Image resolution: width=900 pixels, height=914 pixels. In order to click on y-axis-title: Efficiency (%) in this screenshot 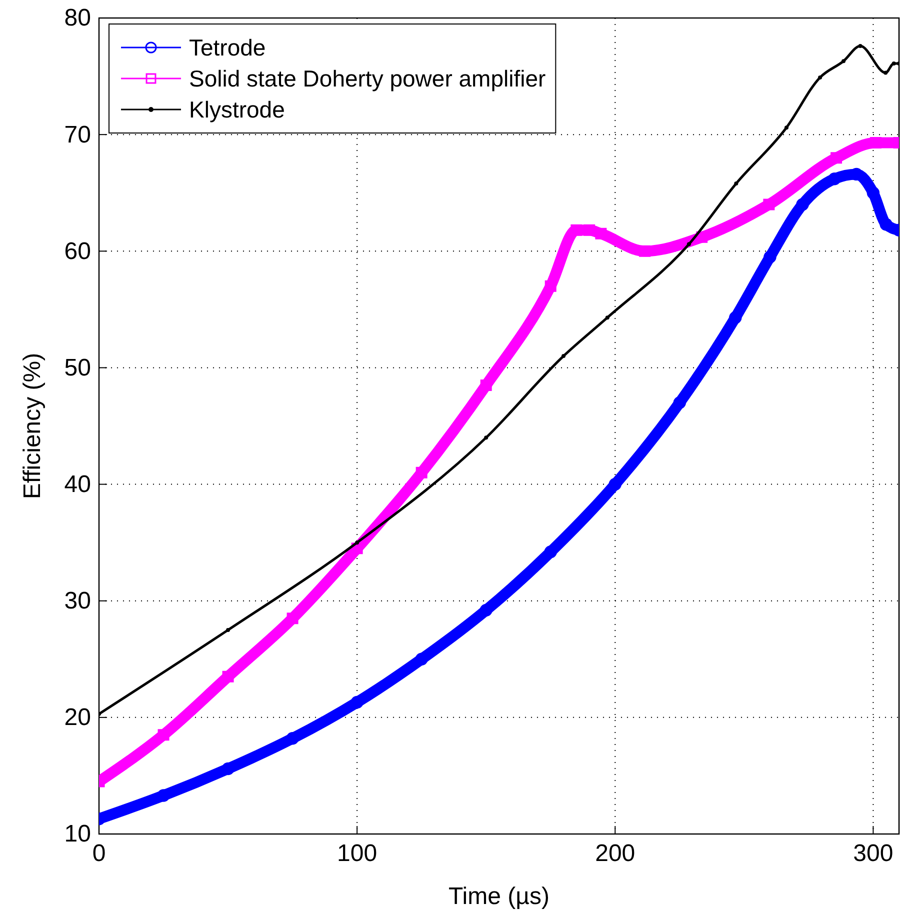, I will do `click(32, 426)`.